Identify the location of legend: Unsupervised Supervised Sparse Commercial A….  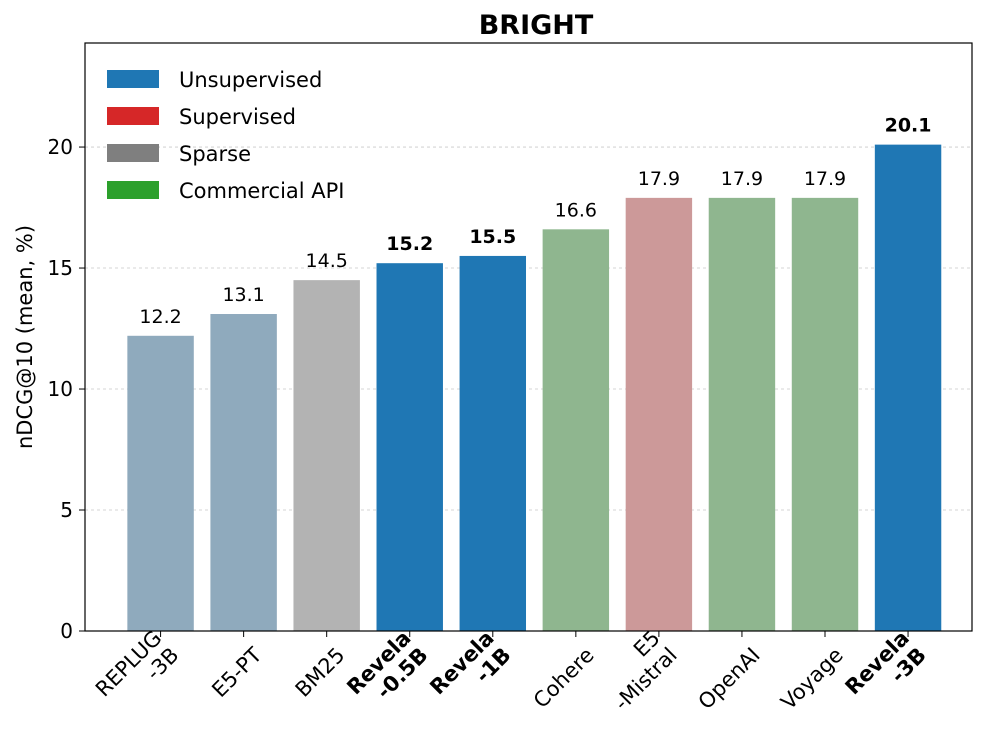
(226, 135).